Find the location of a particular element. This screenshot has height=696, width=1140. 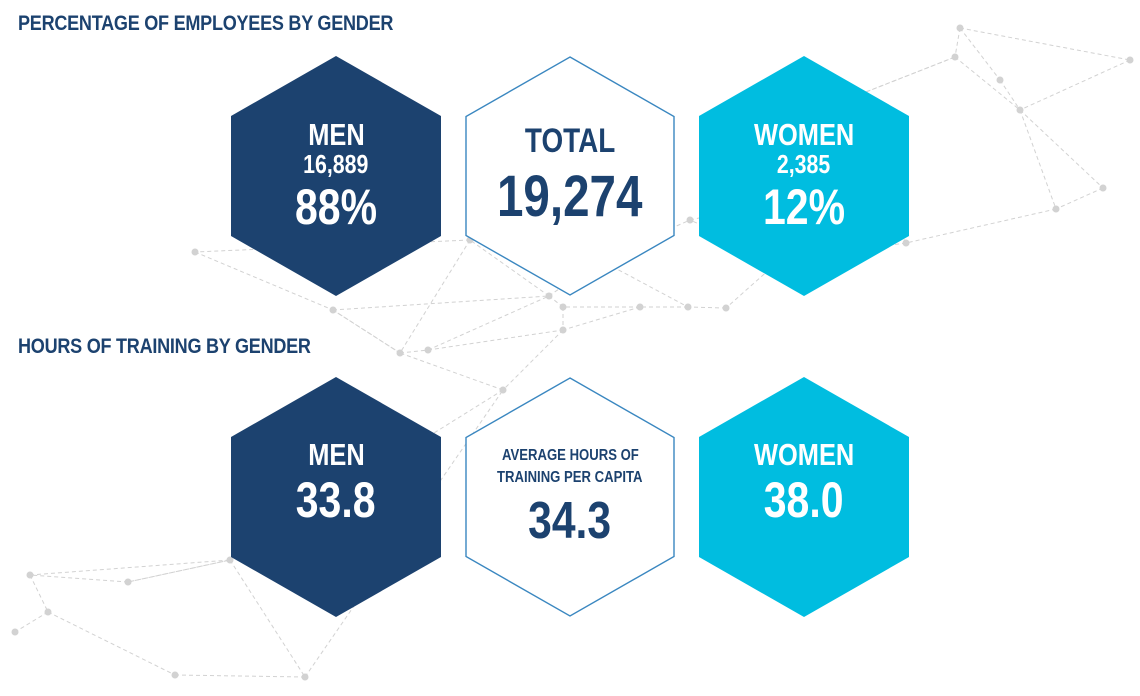

hex-men-training: MEN 33.8 is located at coordinates (336, 497).